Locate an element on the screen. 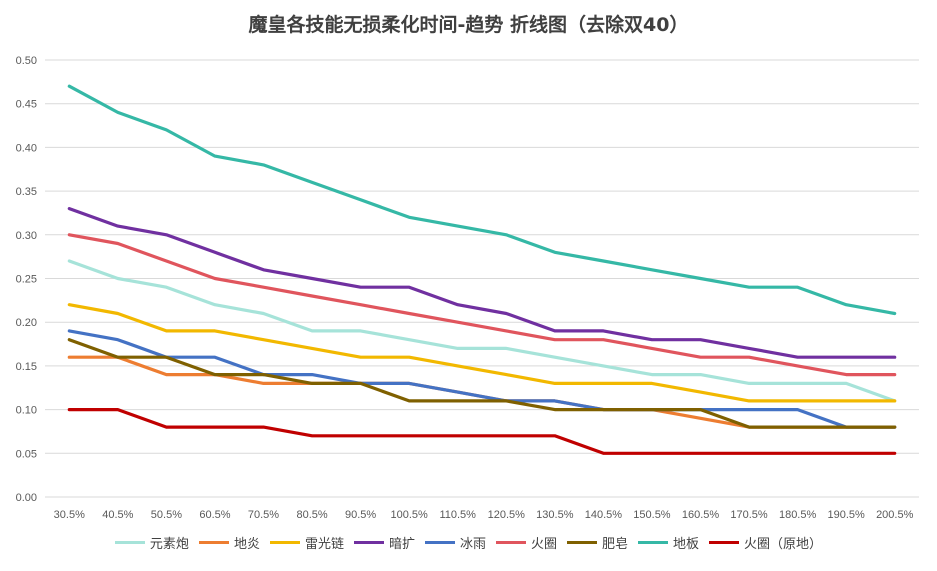 This screenshot has height=571, width=937. x-tick-label: 120.5% is located at coordinates (507, 515).